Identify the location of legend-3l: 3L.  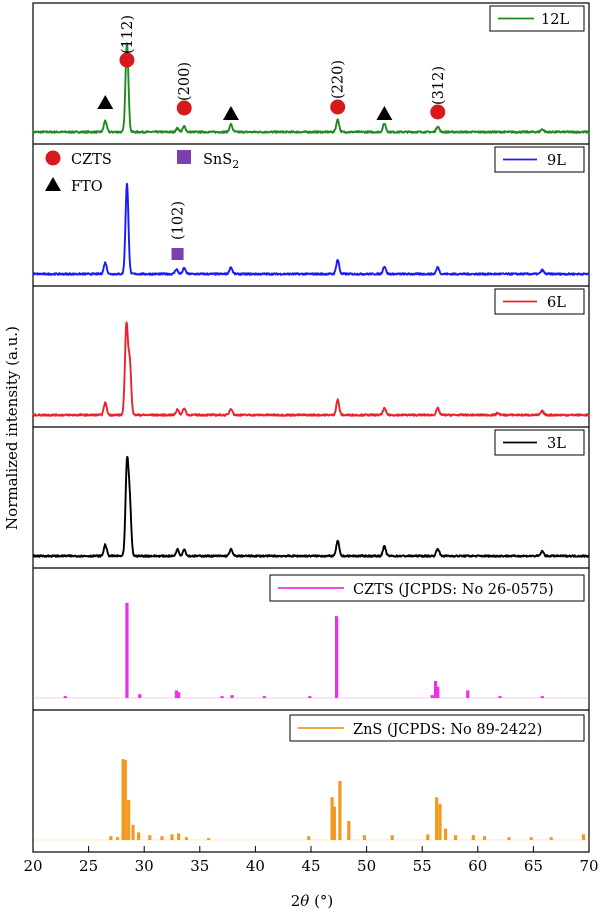
(539, 442).